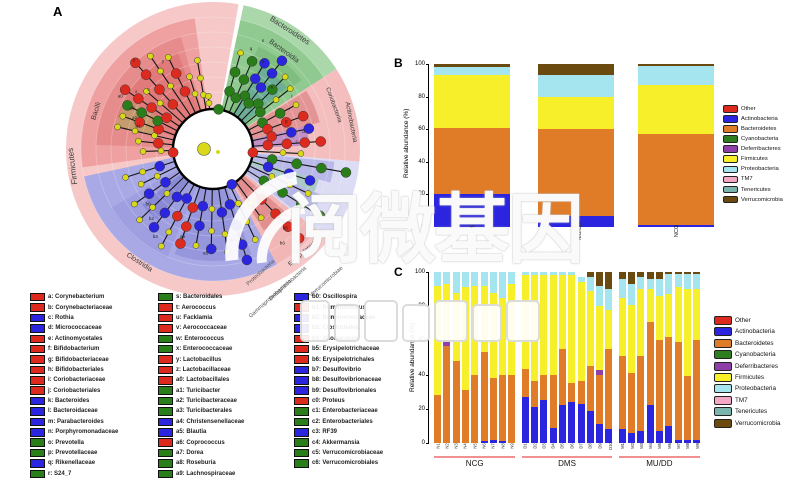  Describe the element at coordinates (572, 446) in the screenshot. I see `sample-tick-label: D6` at that location.